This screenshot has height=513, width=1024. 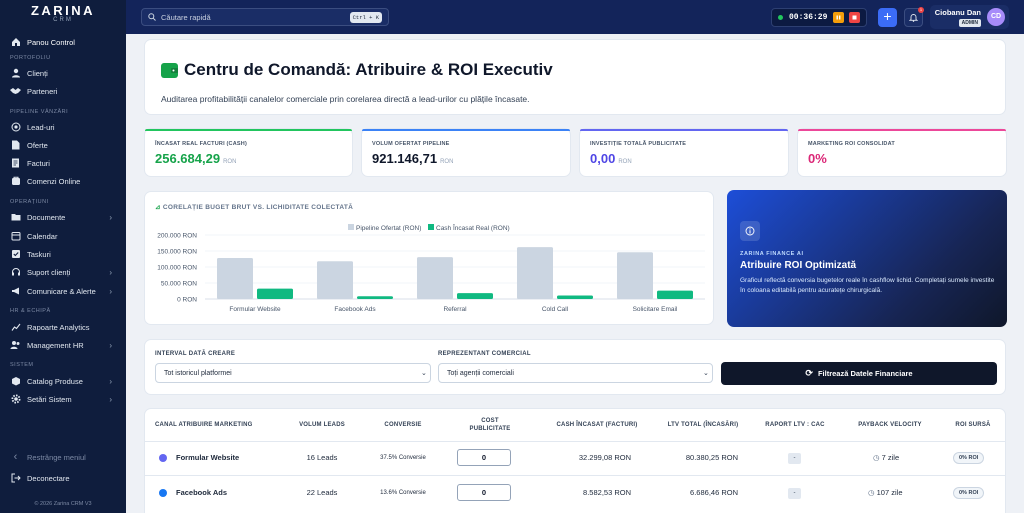 What do you see at coordinates (63, 20) in the screenshot?
I see `logo-subtext: CRM` at bounding box center [63, 20].